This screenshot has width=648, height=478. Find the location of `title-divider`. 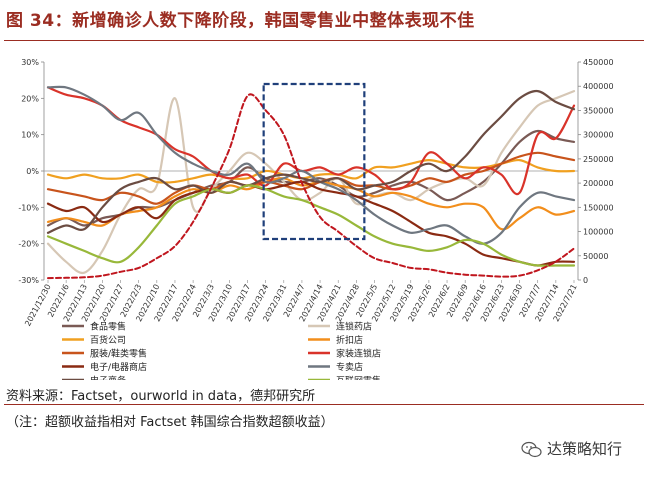

title-divider is located at coordinates (324, 40).